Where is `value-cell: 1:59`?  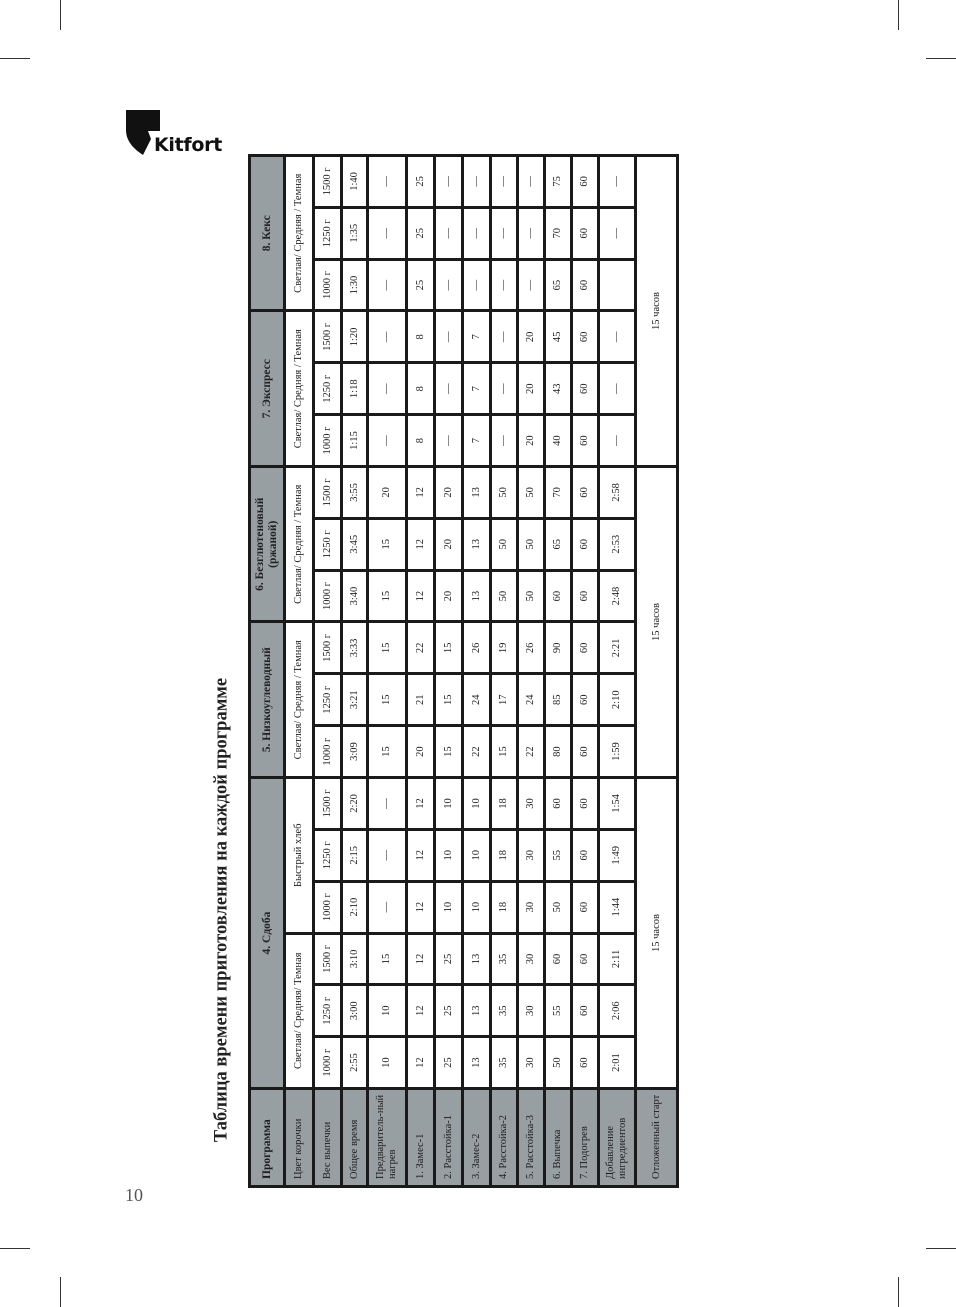
value-cell: 1:59 is located at coordinates (617, 751).